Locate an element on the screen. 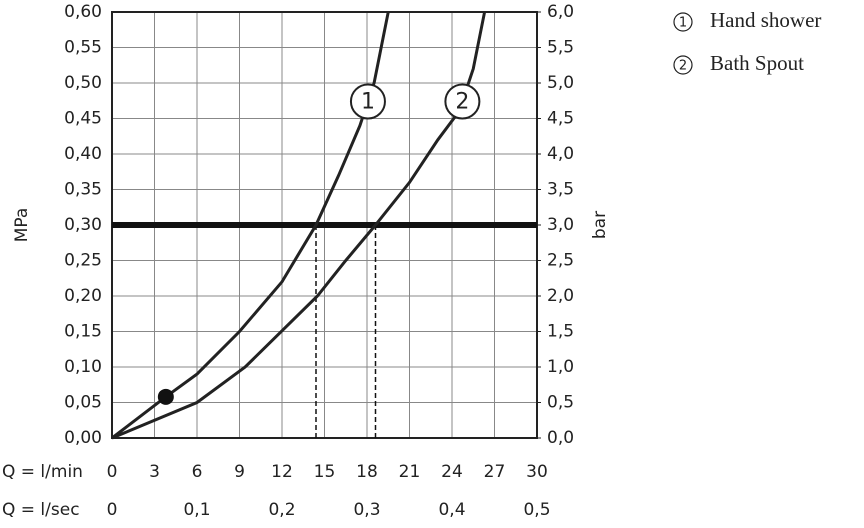  x-tick-label: 18 is located at coordinates (367, 472).